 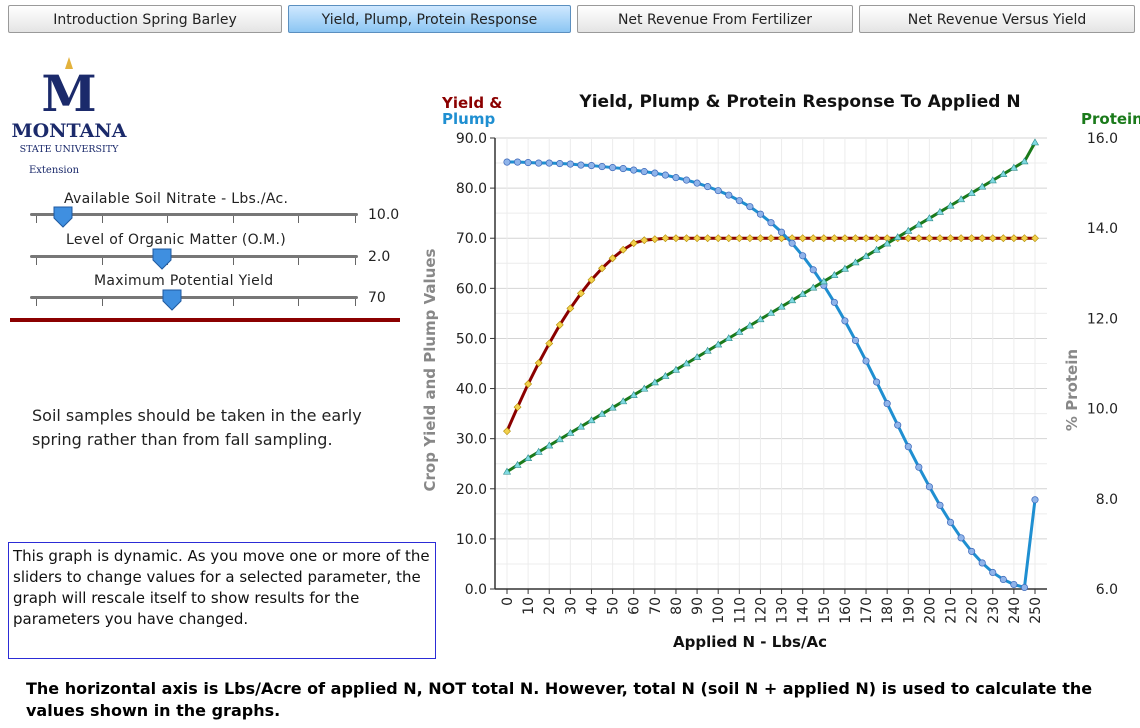 I want to click on tab-introduction: Introduction Spring Barley, so click(x=145, y=19).